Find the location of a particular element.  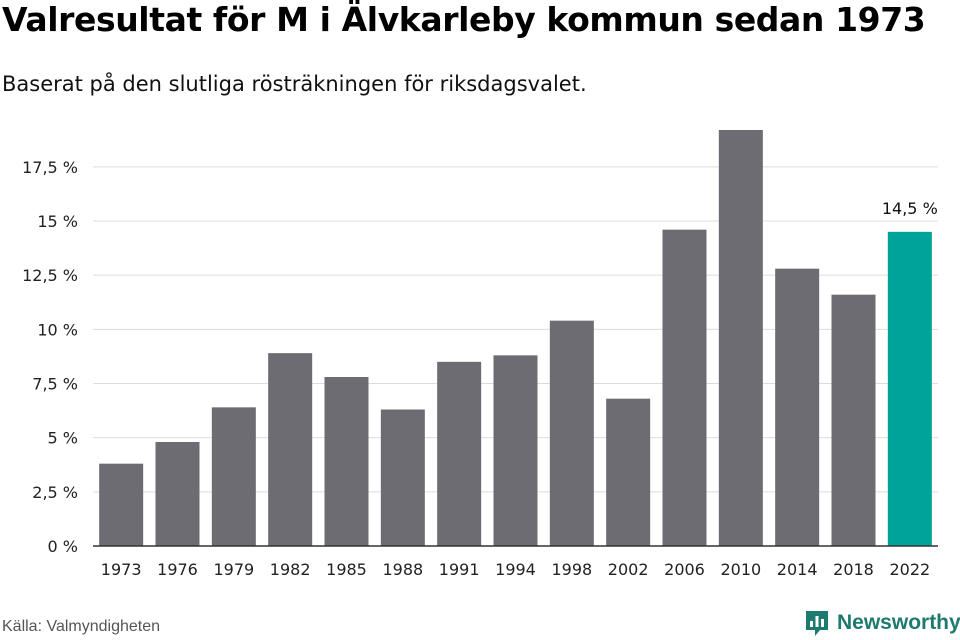

brand-logo: Newsworthy is located at coordinates (882, 623).